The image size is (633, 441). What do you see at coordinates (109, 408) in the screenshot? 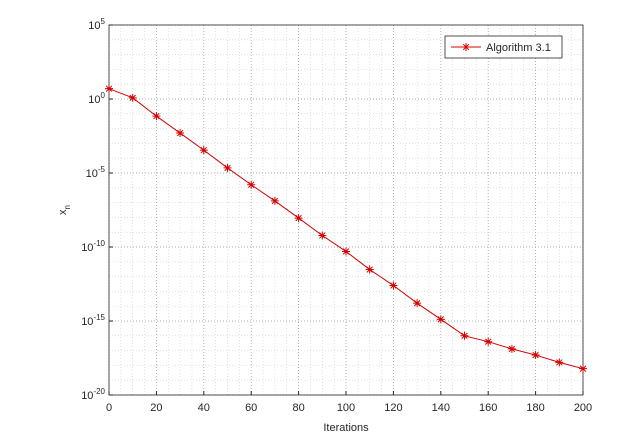
I see `x-tick-label: 0` at bounding box center [109, 408].